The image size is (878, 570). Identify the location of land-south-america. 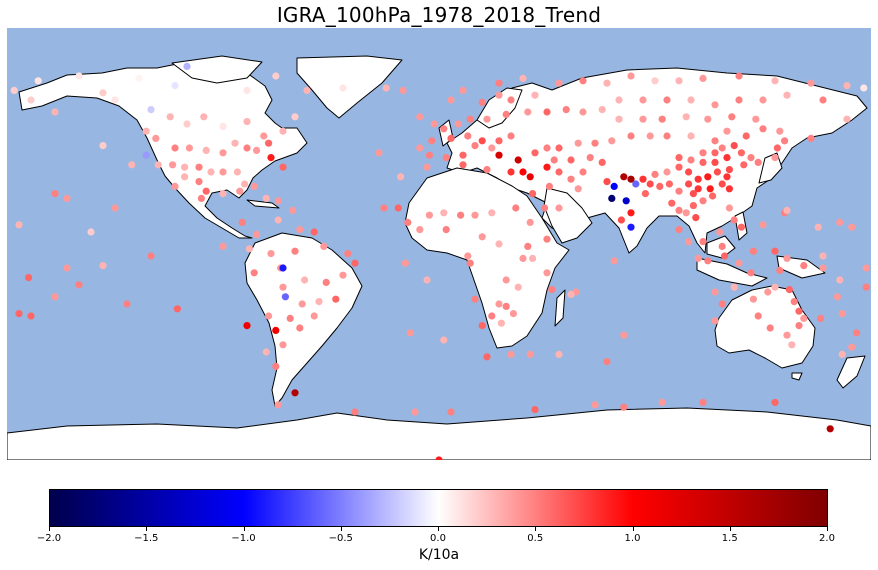
(303, 319).